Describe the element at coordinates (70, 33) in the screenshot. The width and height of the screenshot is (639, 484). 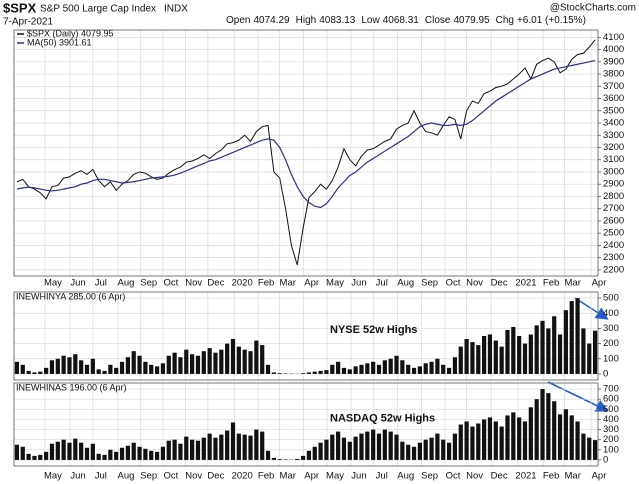
I see `legend-label: $SPX (Daily) 4079.95` at that location.